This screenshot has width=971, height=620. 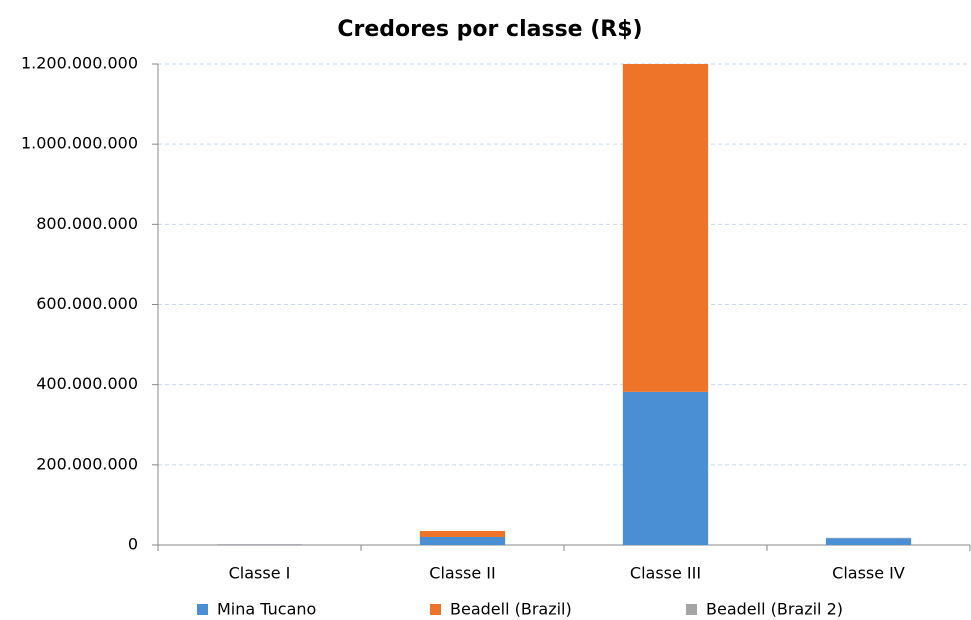 What do you see at coordinates (87, 383) in the screenshot?
I see `y-tick-label: 400.000.000` at bounding box center [87, 383].